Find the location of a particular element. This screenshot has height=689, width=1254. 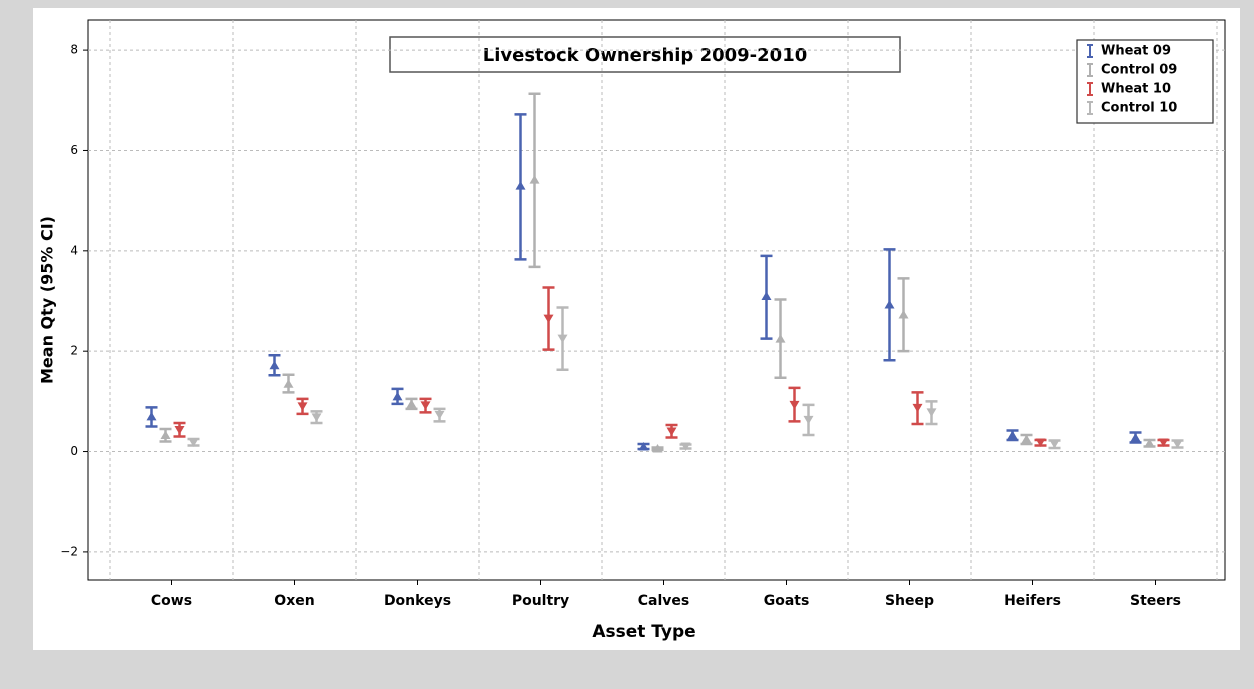

y-tick-label: 2 is located at coordinates (74, 351).